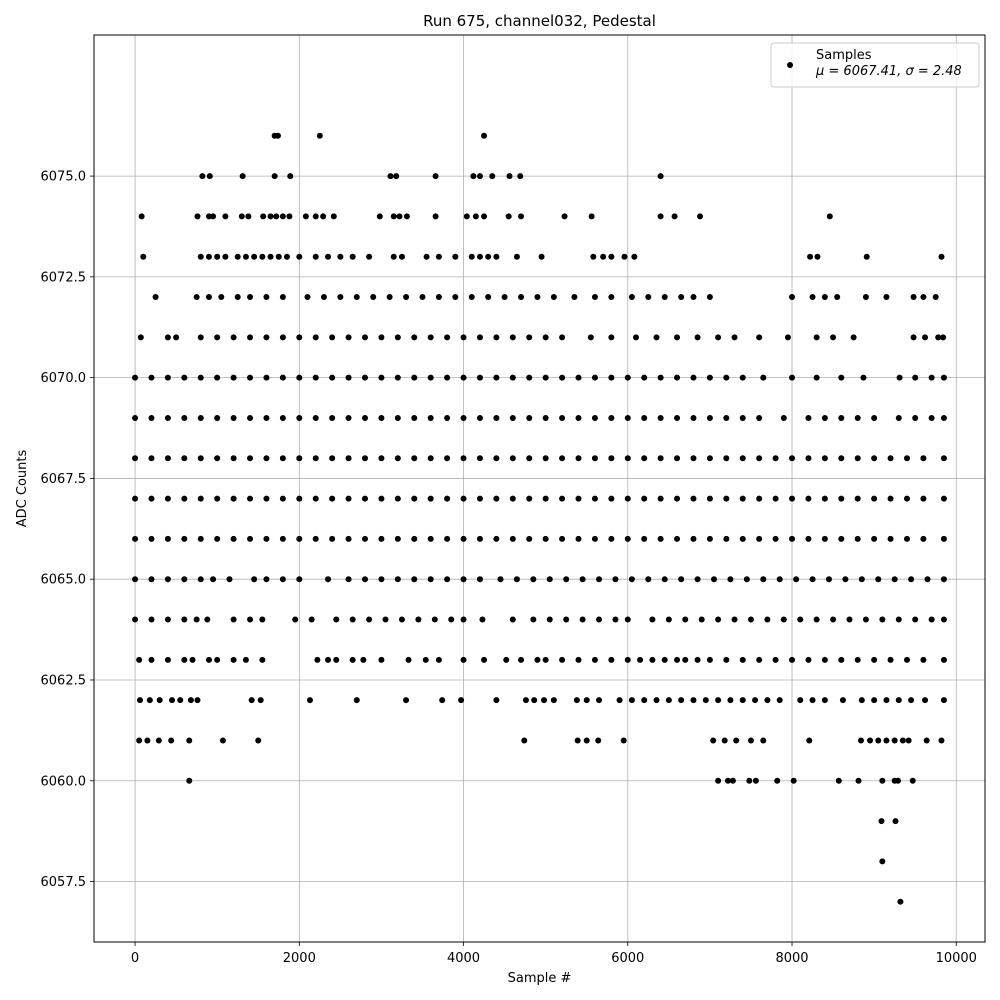 The height and width of the screenshot is (1000, 1000). What do you see at coordinates (64, 580) in the screenshot?
I see `y-tick-label: 6065.0` at bounding box center [64, 580].